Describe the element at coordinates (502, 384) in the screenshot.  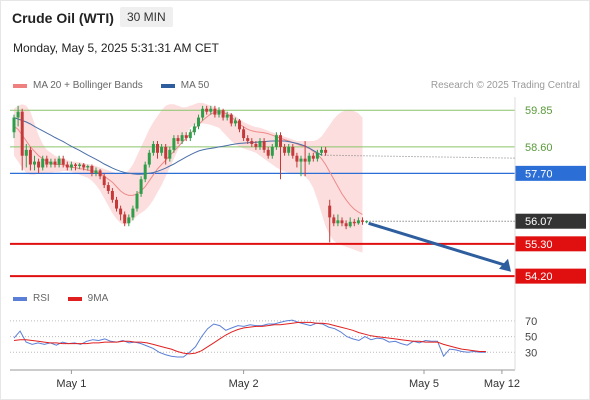
I see `time-label-may-12: May 12` at that location.